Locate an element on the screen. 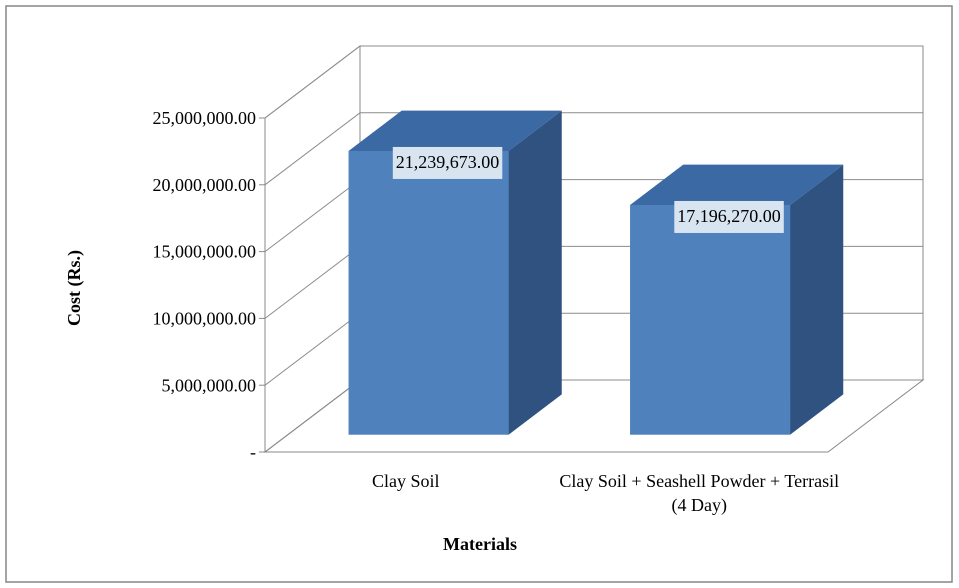 Image resolution: width=959 pixels, height=588 pixels. x-axis-title: Materials is located at coordinates (480, 544).